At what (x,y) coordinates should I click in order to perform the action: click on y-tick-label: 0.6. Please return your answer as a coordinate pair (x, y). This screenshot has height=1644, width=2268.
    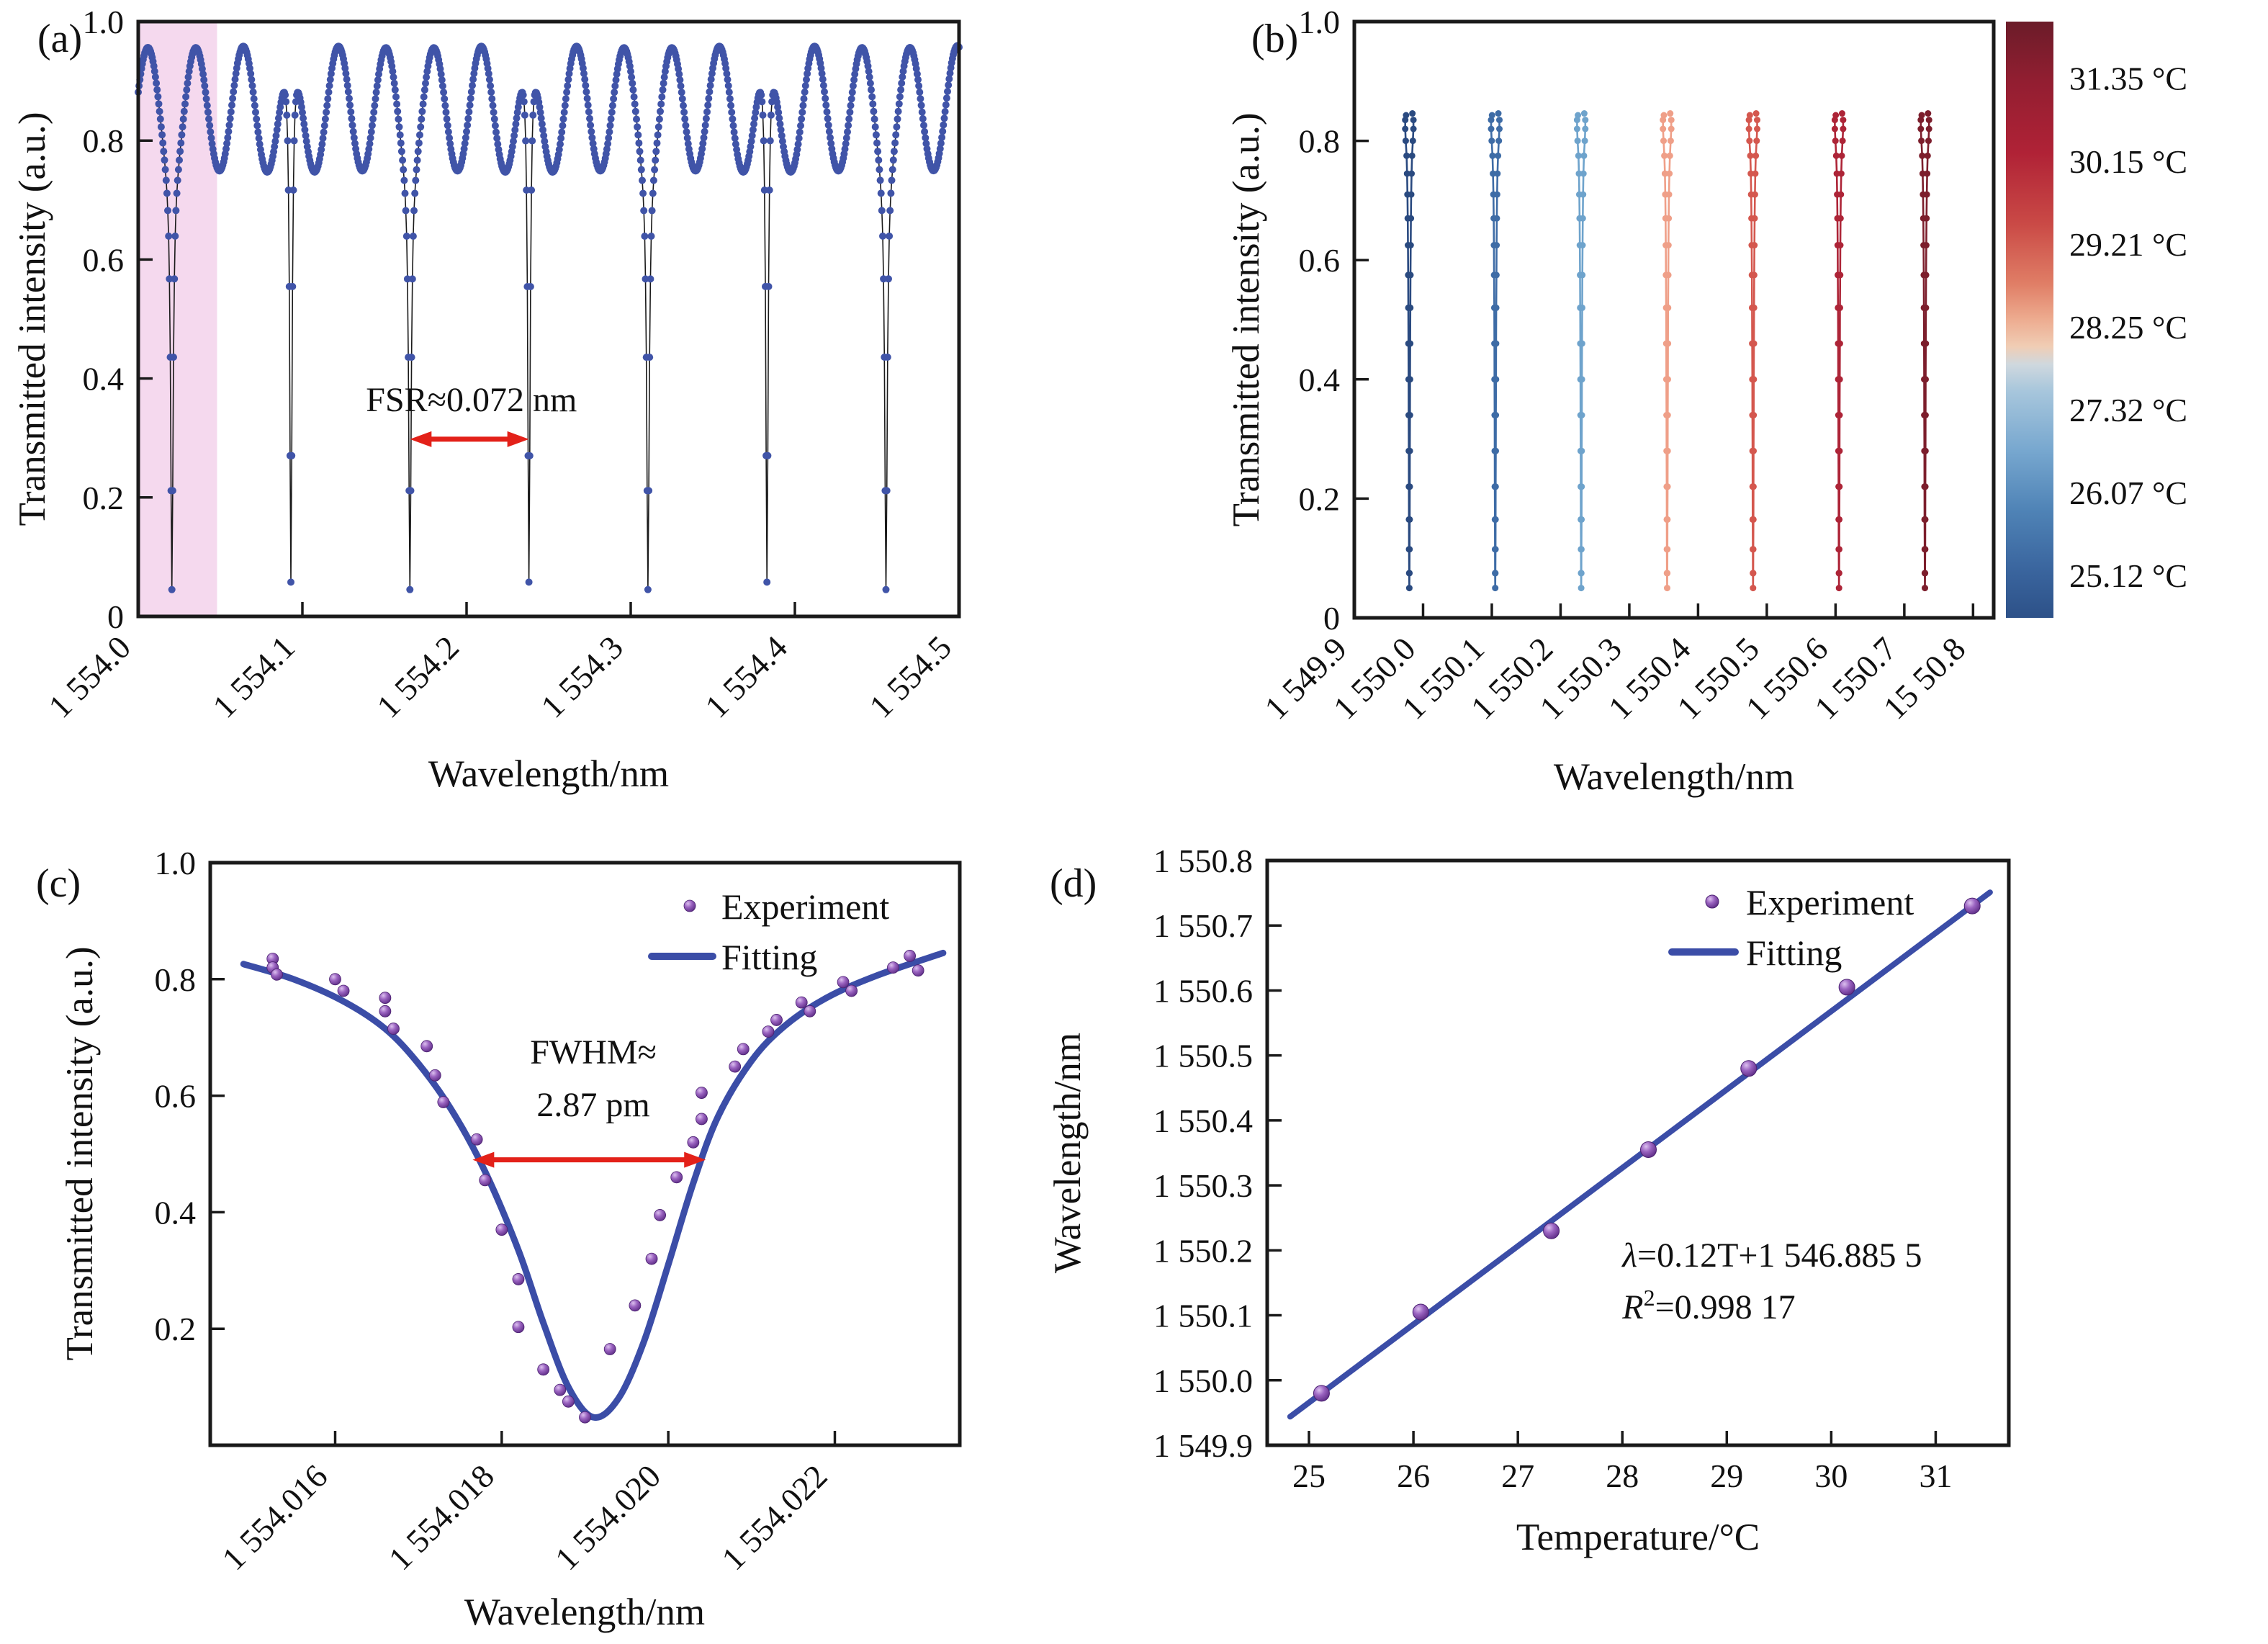
    Looking at the image, I should click on (1320, 260).